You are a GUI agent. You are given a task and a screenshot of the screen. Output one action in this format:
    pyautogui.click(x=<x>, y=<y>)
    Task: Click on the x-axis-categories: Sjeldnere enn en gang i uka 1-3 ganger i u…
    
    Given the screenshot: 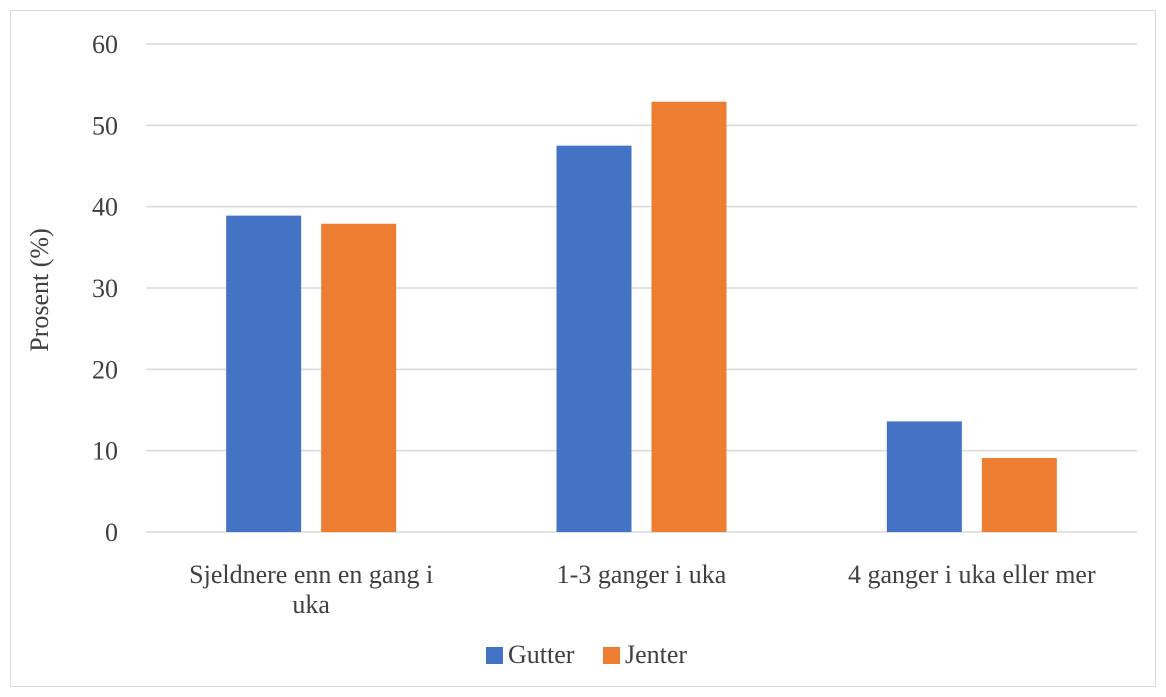 What is the action you would take?
    pyautogui.click(x=642, y=589)
    